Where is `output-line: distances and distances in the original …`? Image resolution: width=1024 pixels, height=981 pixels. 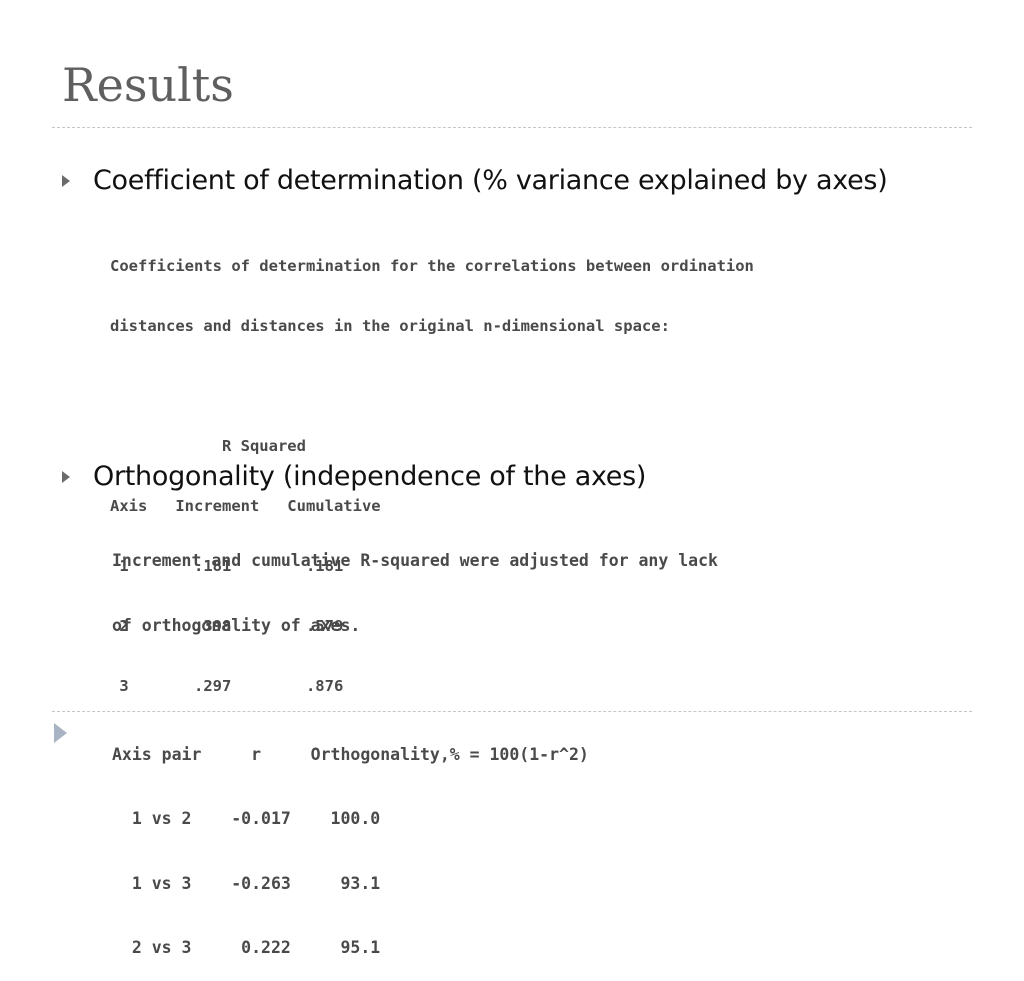 output-line: distances and distances in the original … is located at coordinates (390, 326).